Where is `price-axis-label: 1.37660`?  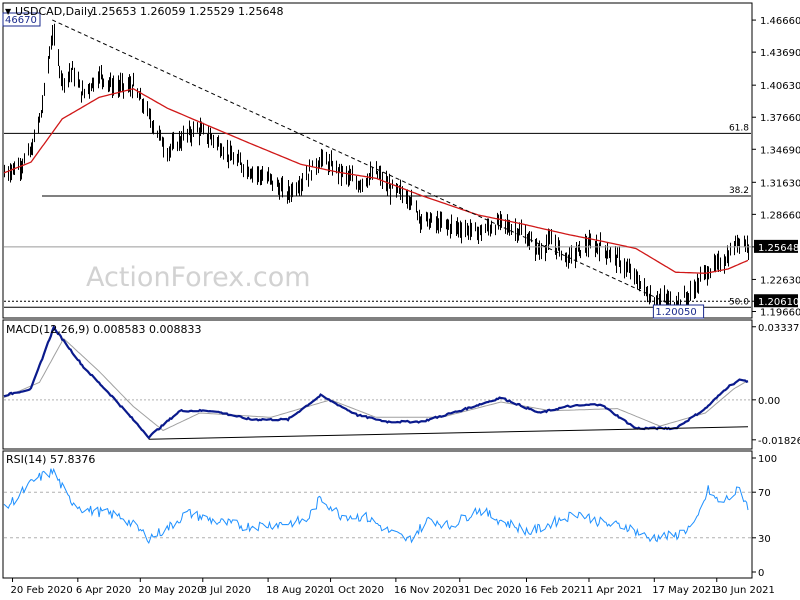
price-axis-label: 1.37660 is located at coordinates (780, 118).